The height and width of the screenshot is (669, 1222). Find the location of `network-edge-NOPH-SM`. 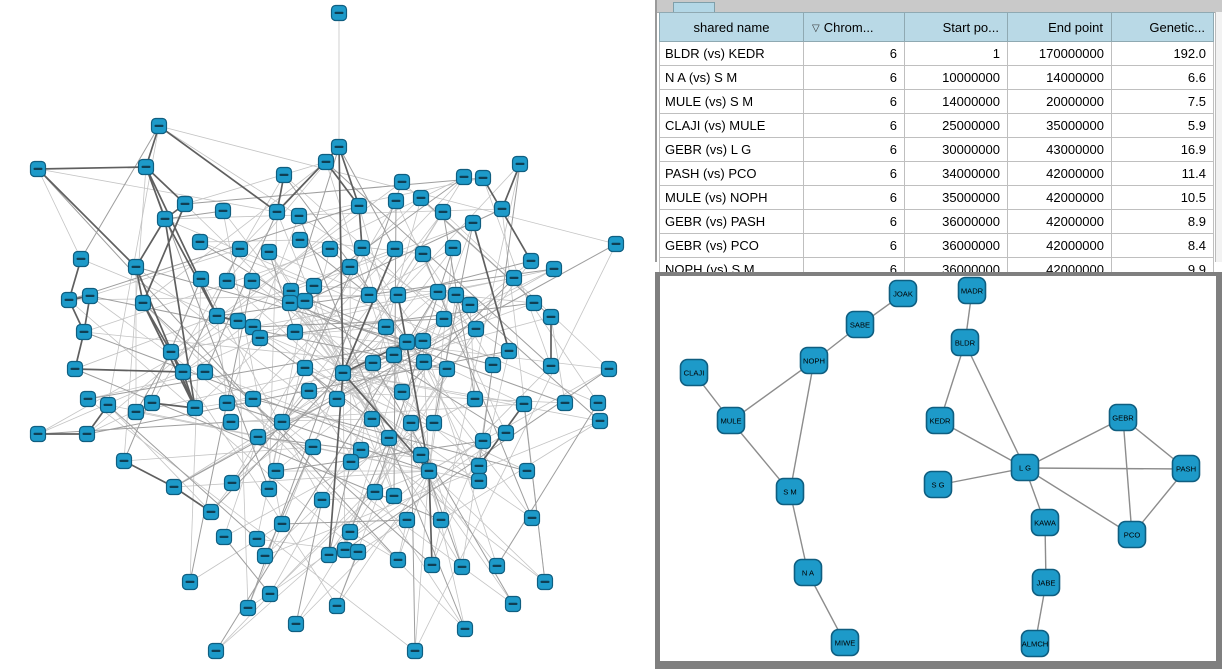

network-edge-NOPH-SM is located at coordinates (802, 426).